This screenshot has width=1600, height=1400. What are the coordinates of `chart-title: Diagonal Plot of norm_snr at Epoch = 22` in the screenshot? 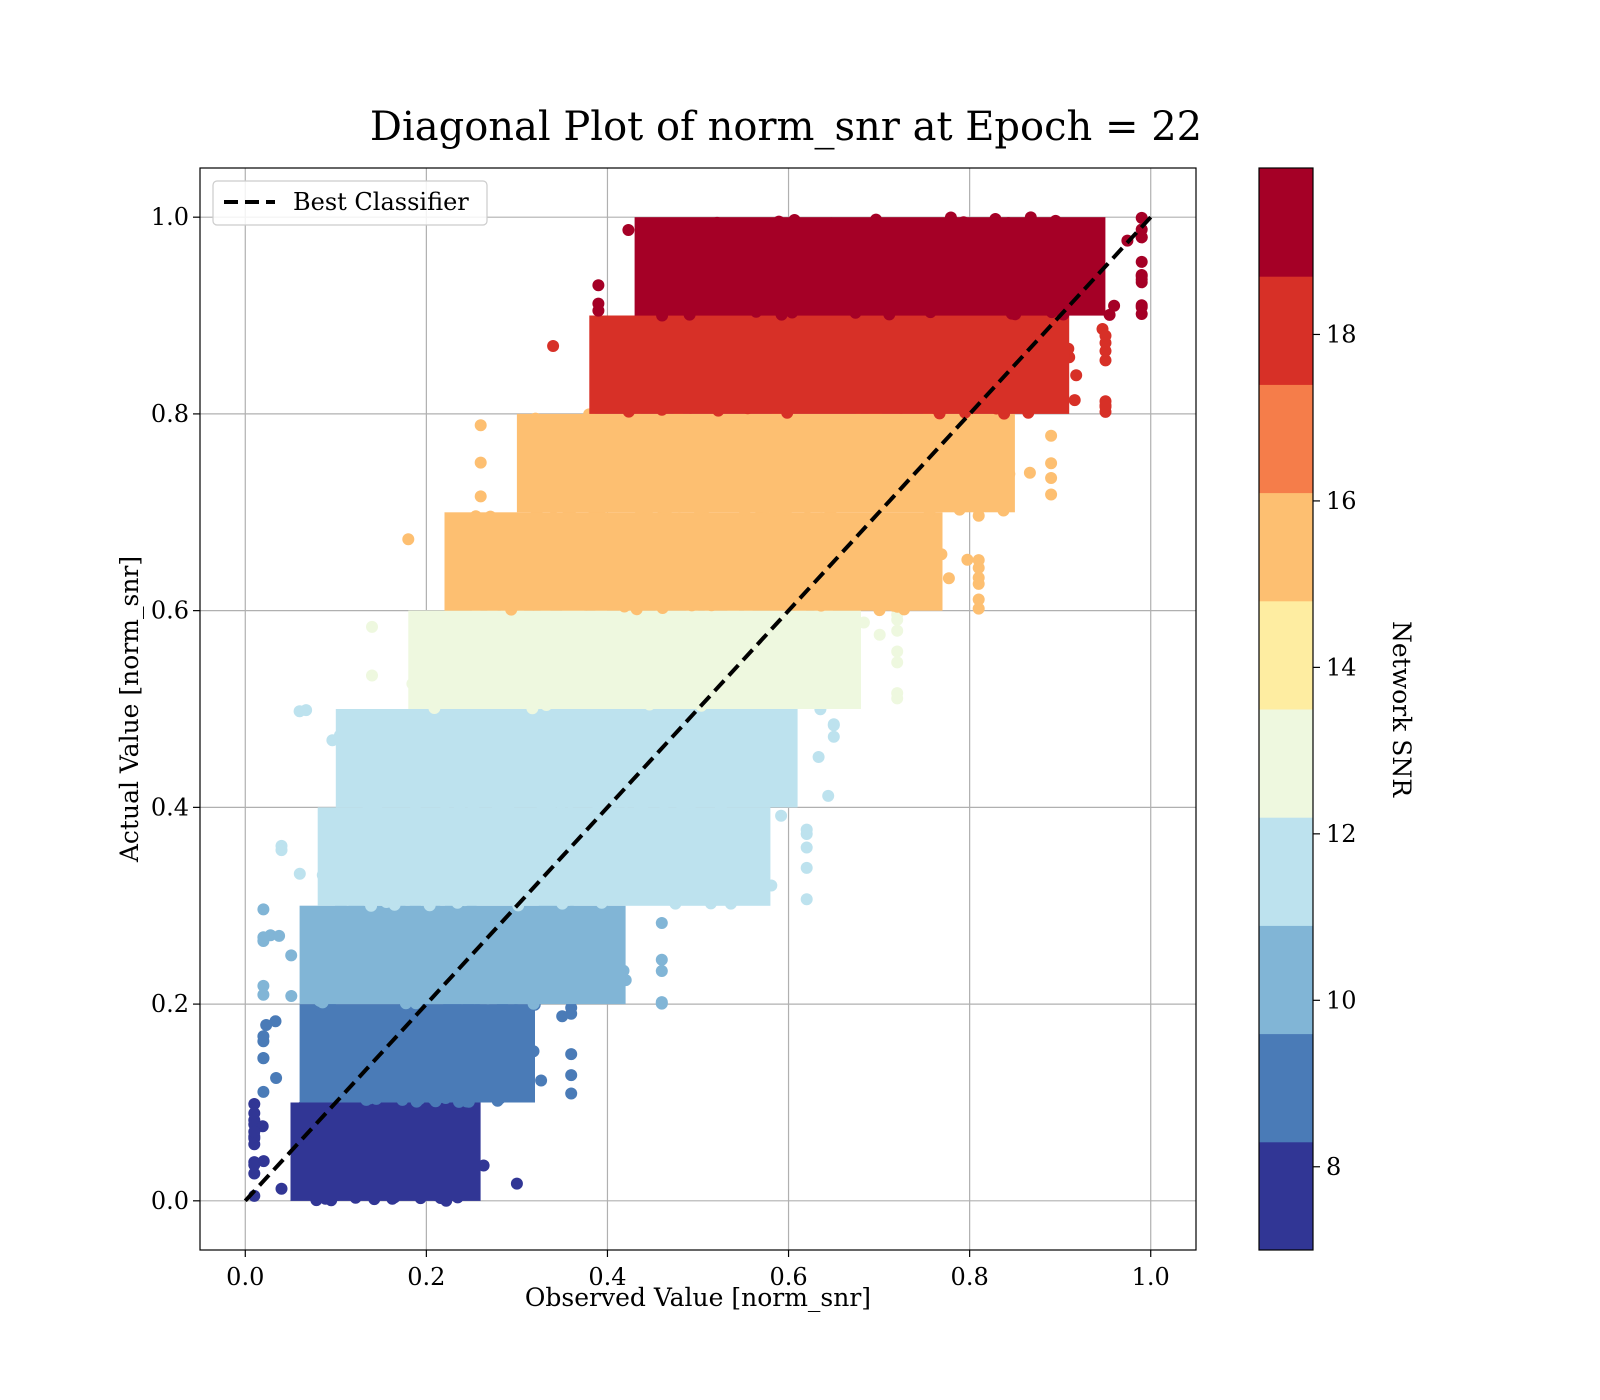 It's located at (786, 127).